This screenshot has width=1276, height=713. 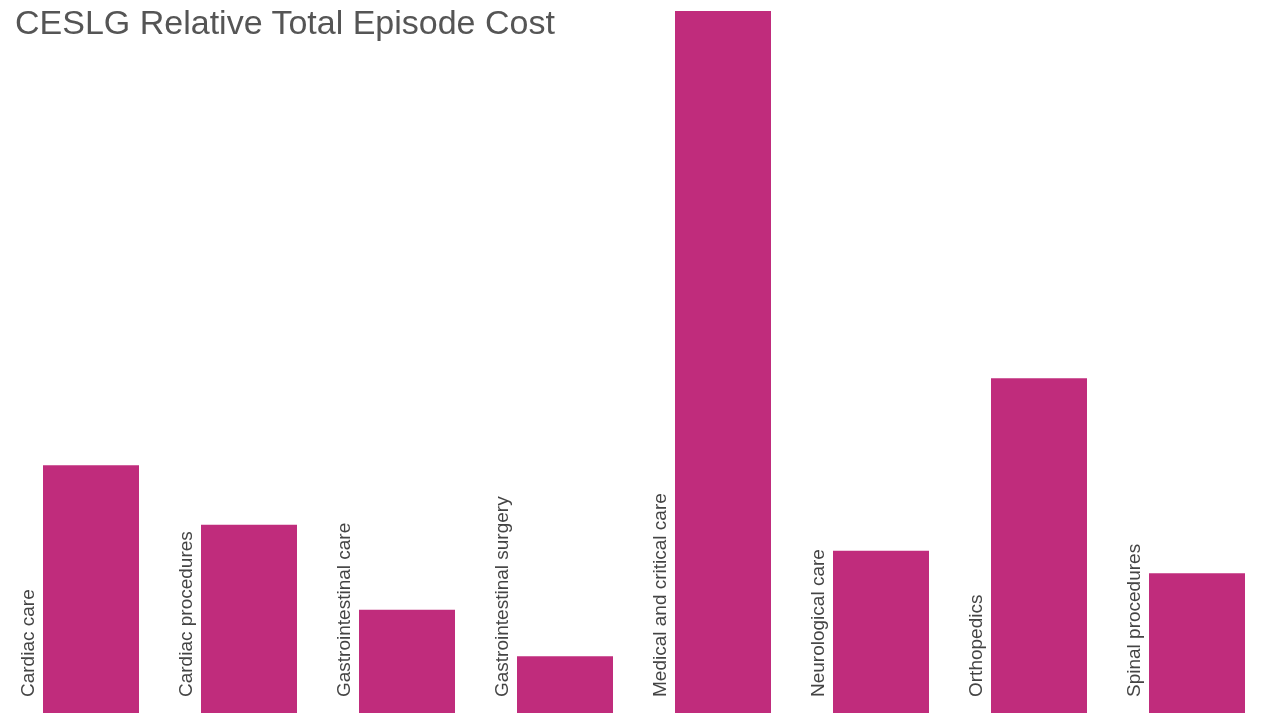 What do you see at coordinates (659, 595) in the screenshot?
I see `x-tick-label: Medical and critical care` at bounding box center [659, 595].